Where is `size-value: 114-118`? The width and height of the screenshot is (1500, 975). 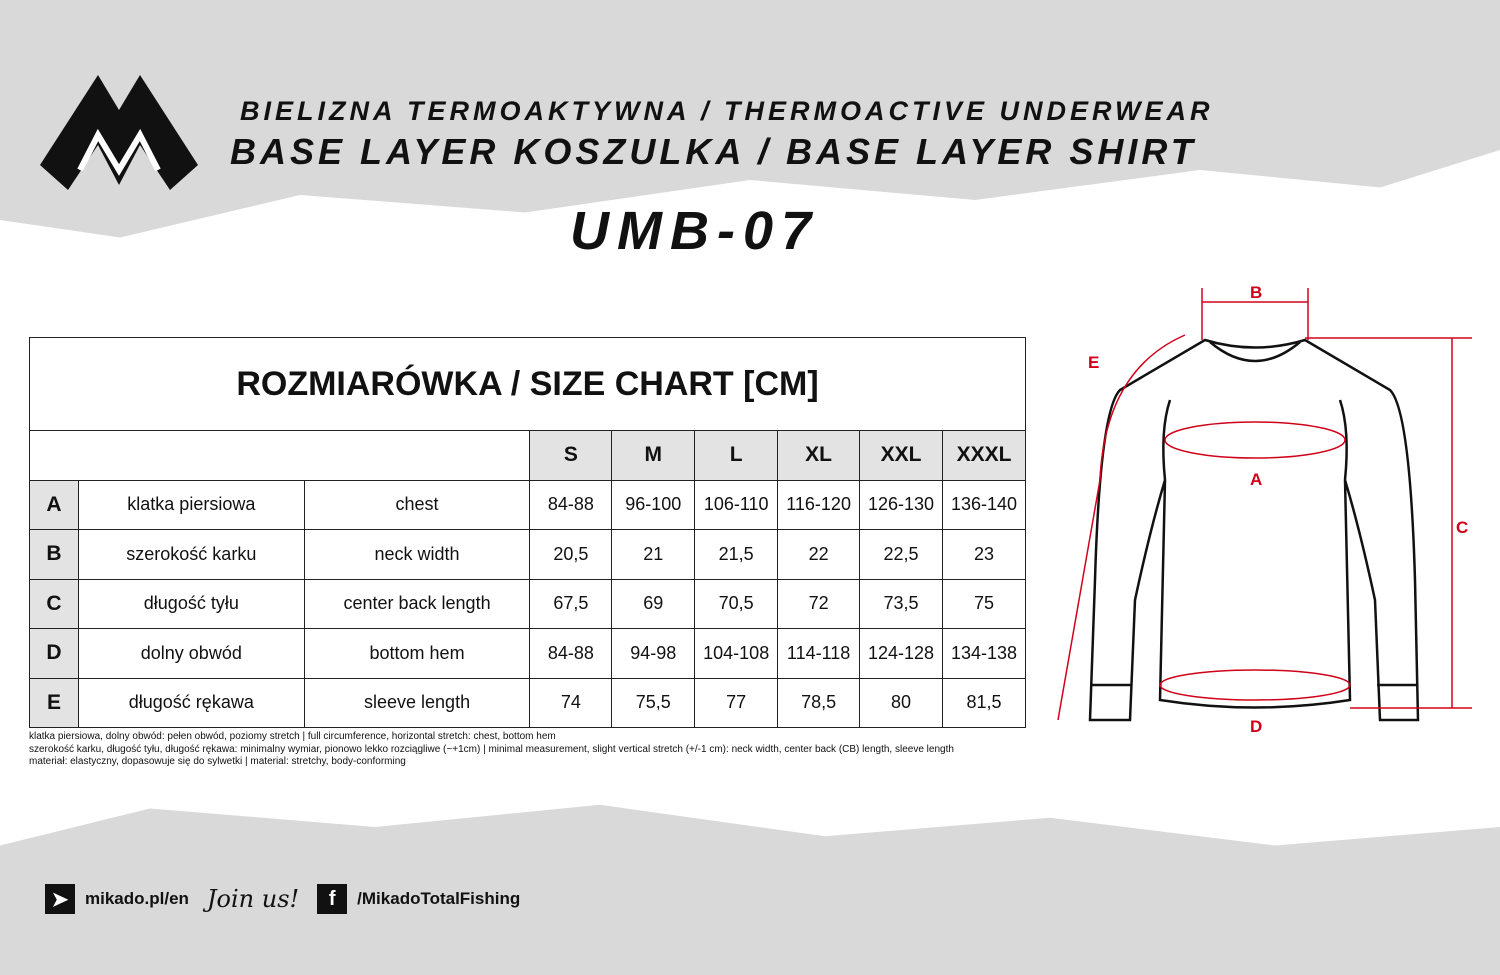
size-value: 114-118 is located at coordinates (819, 653).